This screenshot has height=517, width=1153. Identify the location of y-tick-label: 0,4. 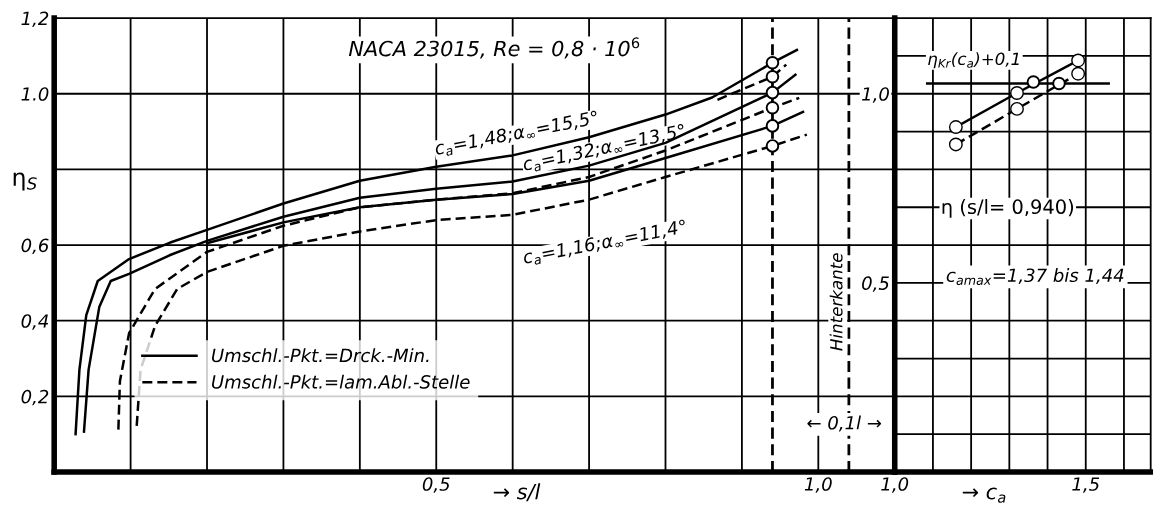
(35, 322).